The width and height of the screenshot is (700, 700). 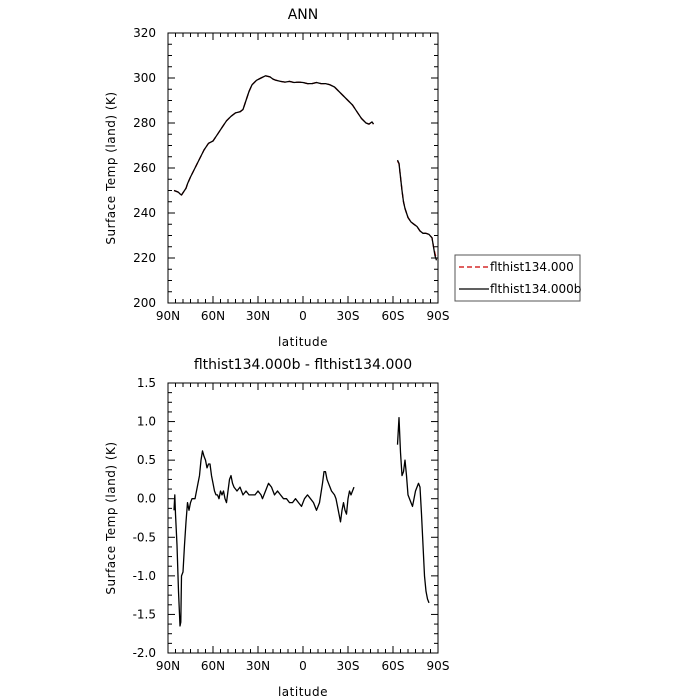 I want to click on legend-box, so click(x=517, y=278).